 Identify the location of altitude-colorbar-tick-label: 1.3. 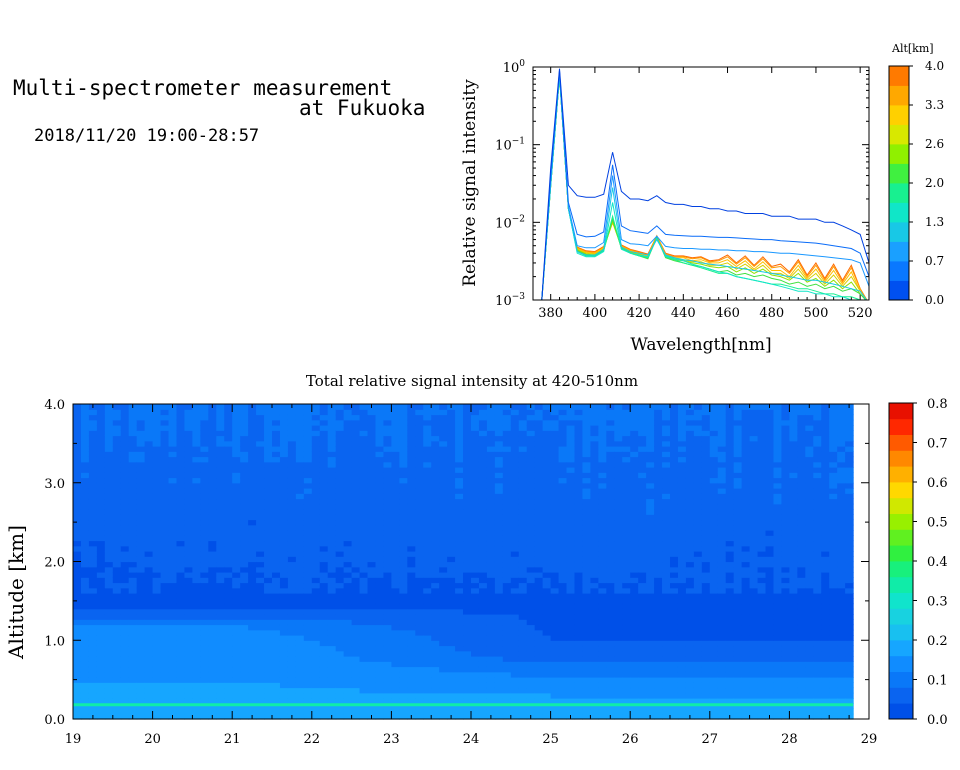
(934, 222).